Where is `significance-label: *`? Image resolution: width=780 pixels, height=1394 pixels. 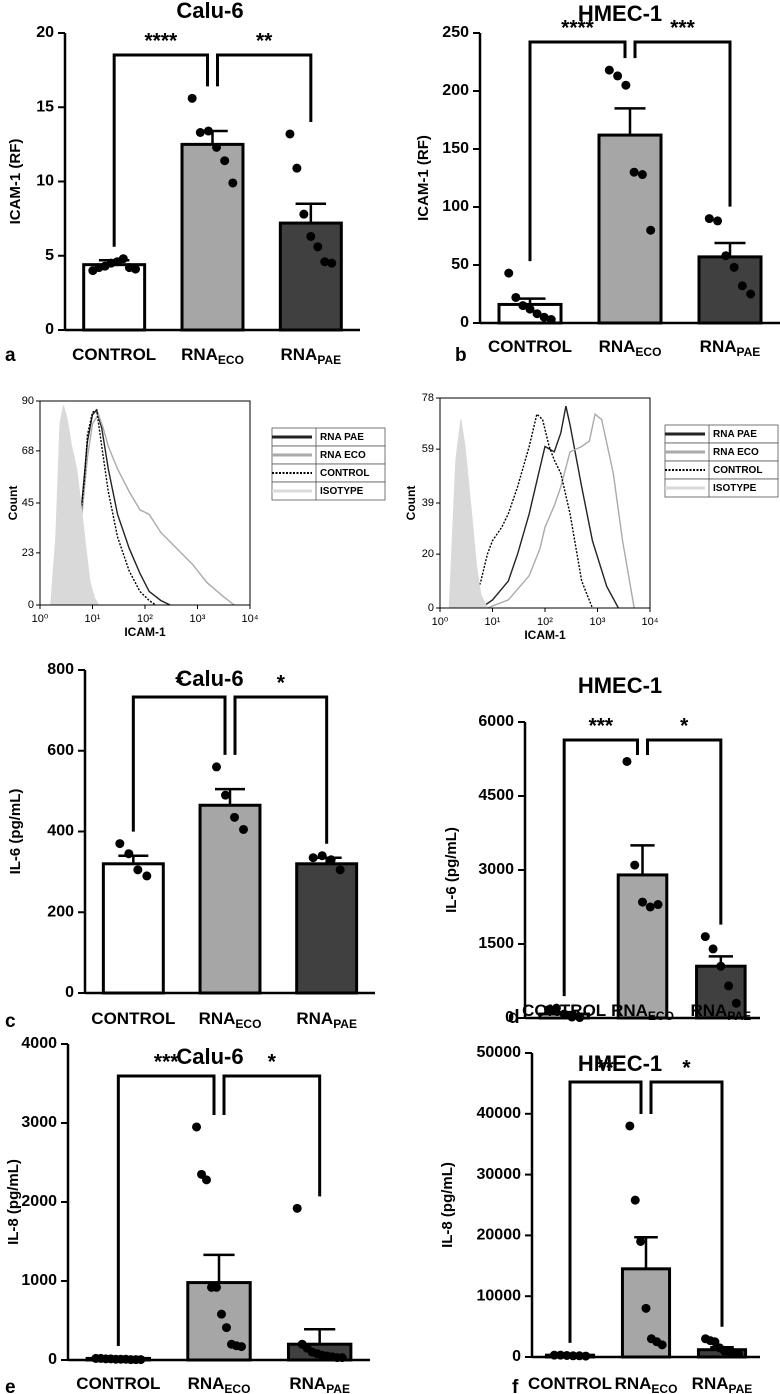 significance-label: * is located at coordinates (684, 726).